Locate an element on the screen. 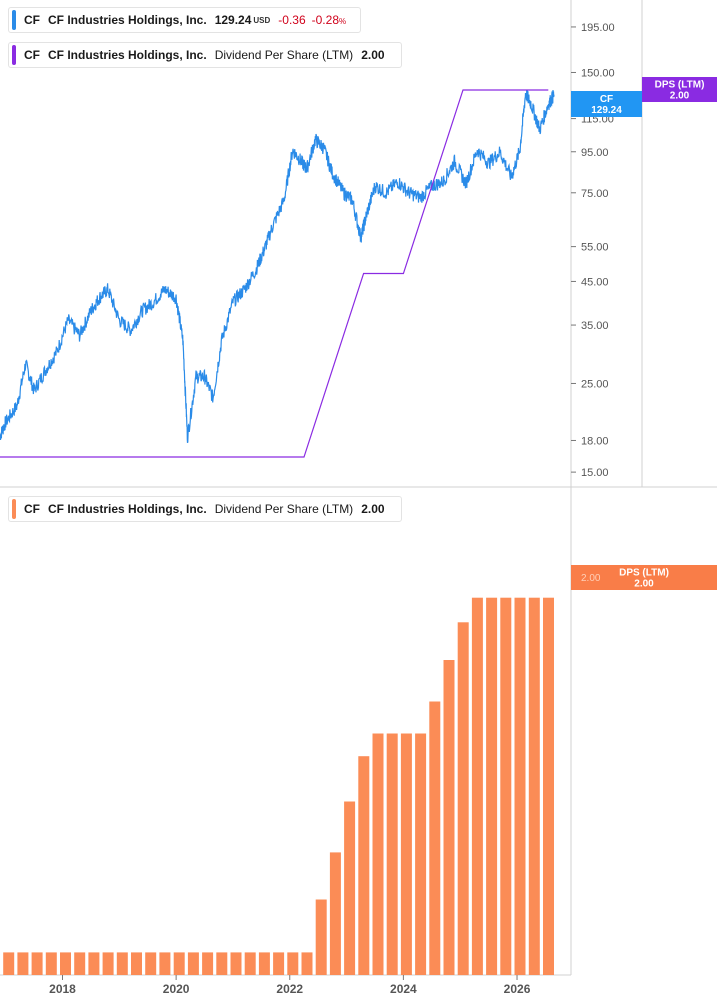 This screenshot has height=1005, width=717. x-tick-label: 2022 is located at coordinates (289, 989).